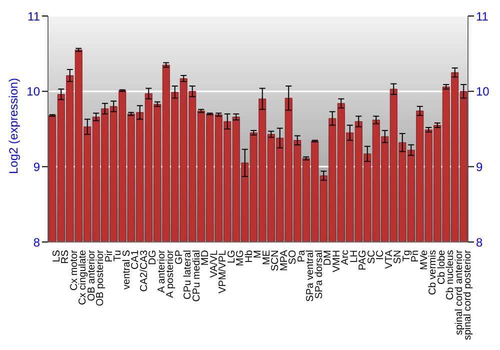  What do you see at coordinates (36, 242) in the screenshot?
I see `y-tick-label: 8` at bounding box center [36, 242].